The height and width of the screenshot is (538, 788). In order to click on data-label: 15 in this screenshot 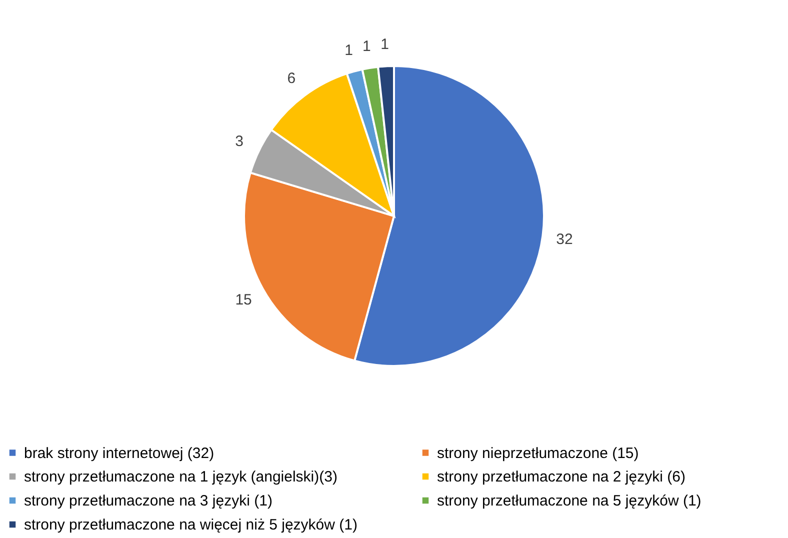, I will do `click(243, 299)`.